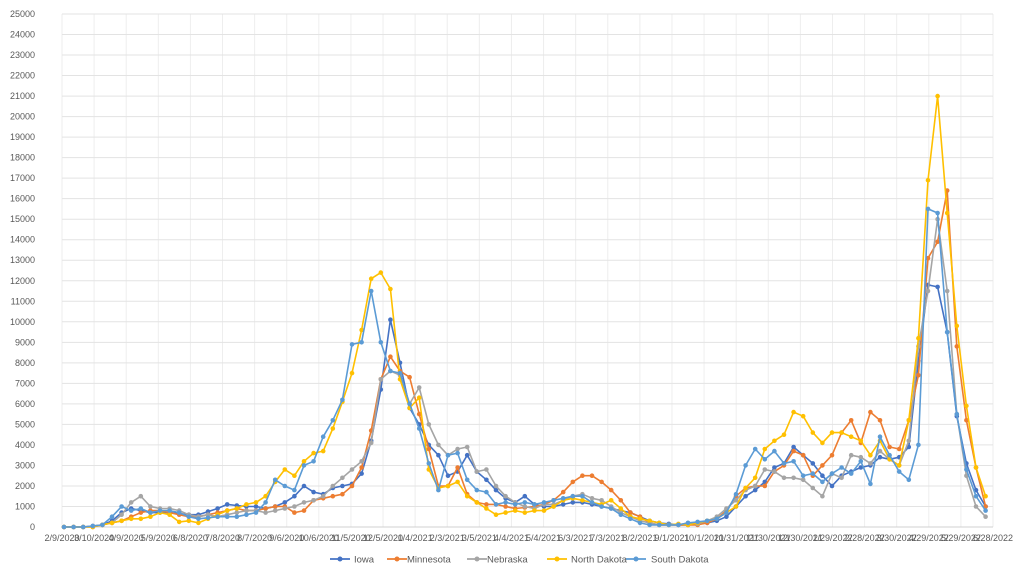 This screenshot has width=1023, height=580. Describe the element at coordinates (429, 560) in the screenshot. I see `legend-label: Minnesota` at that location.